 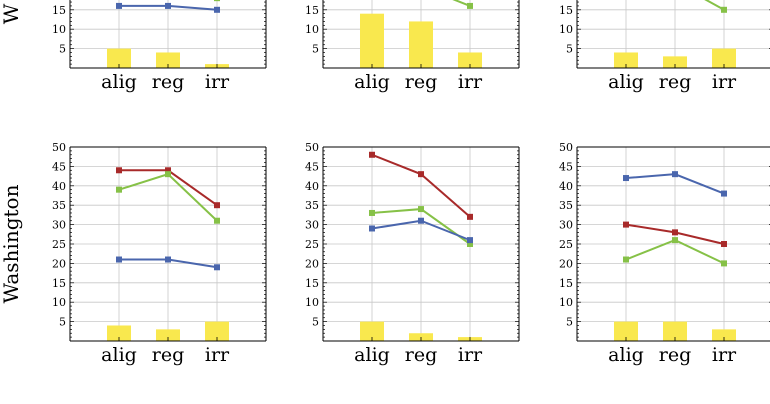 I want to click on y-tick-label: 20, so click(x=312, y=263).